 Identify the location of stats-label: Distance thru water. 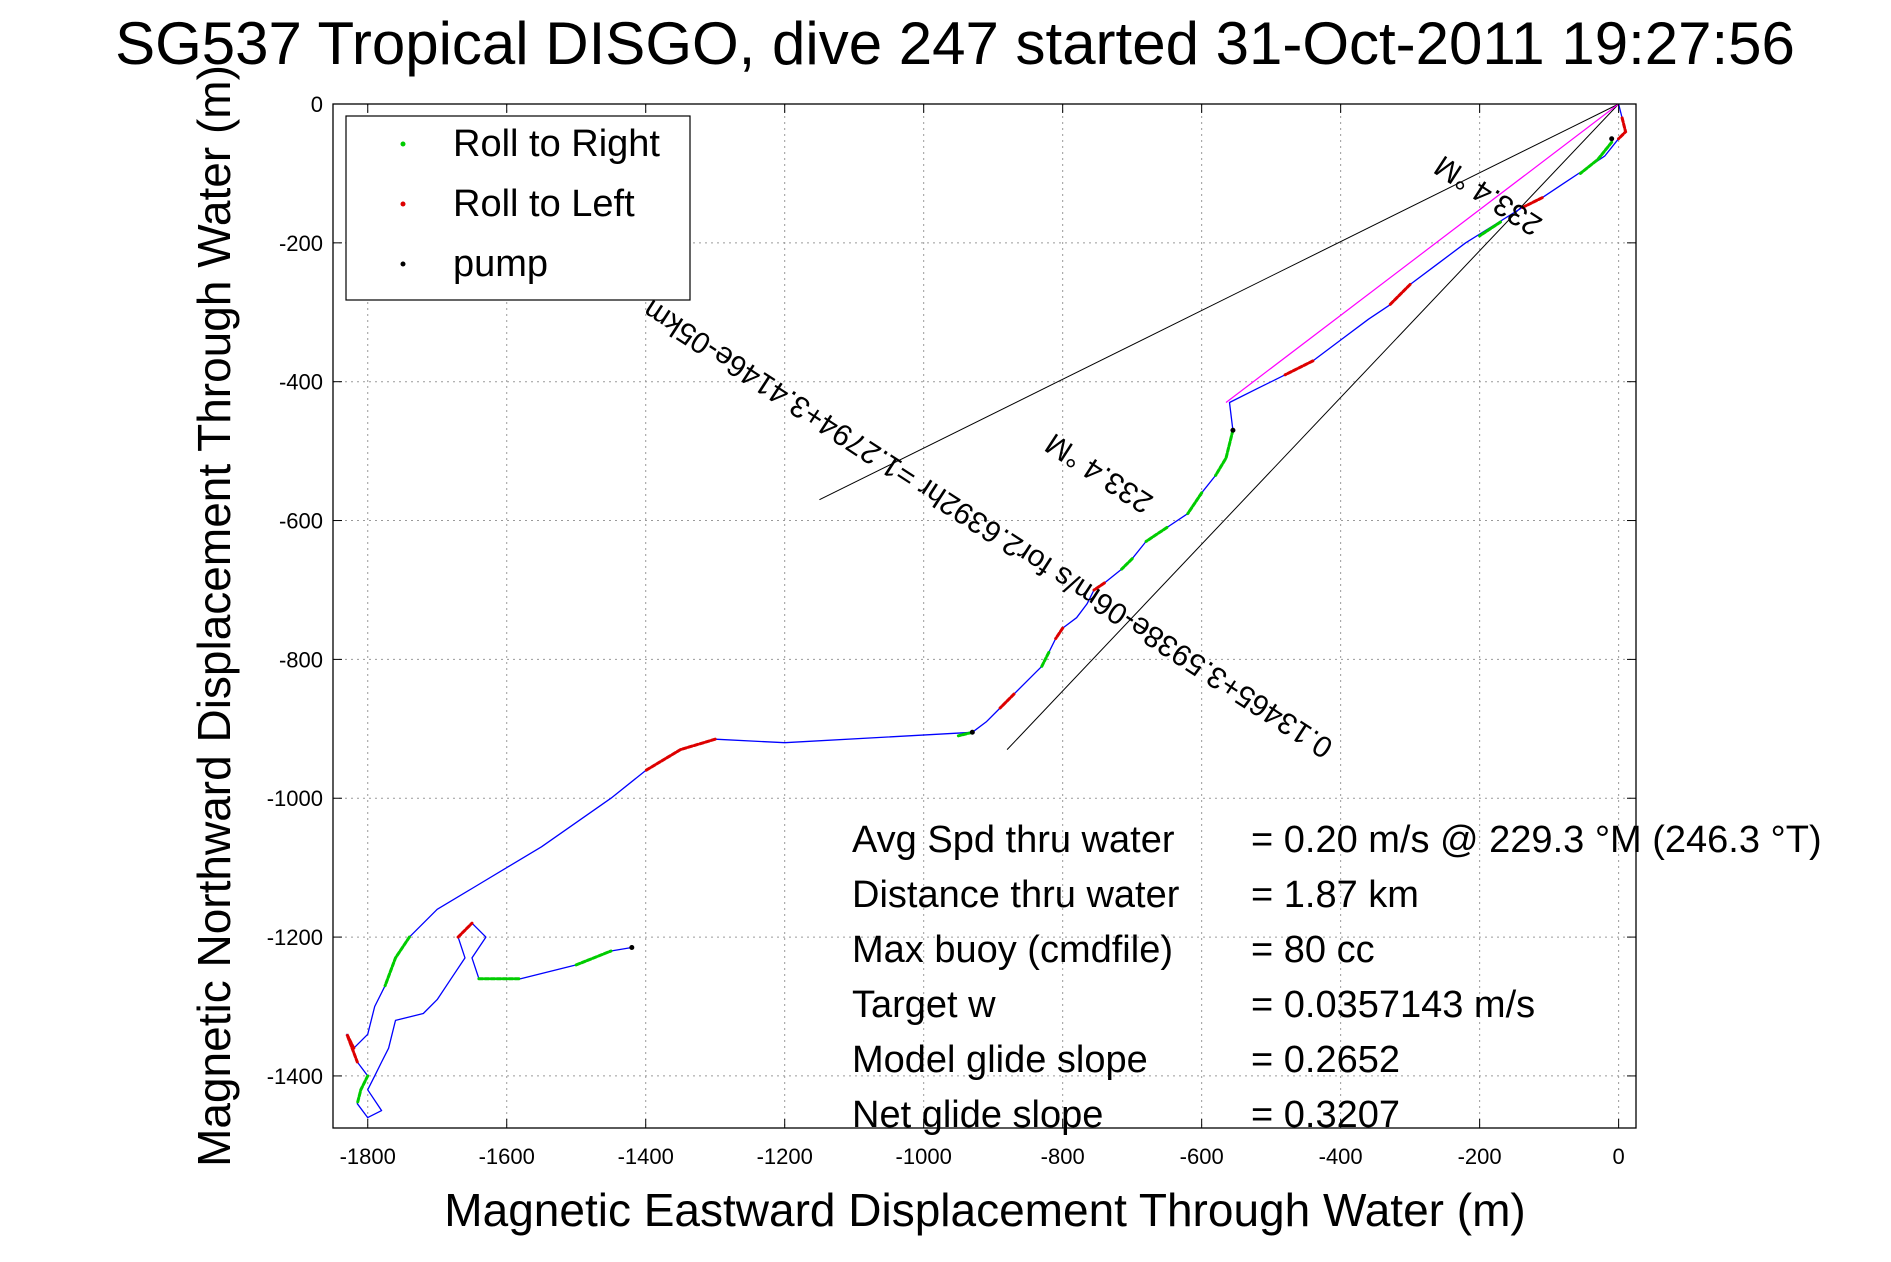
(1016, 895).